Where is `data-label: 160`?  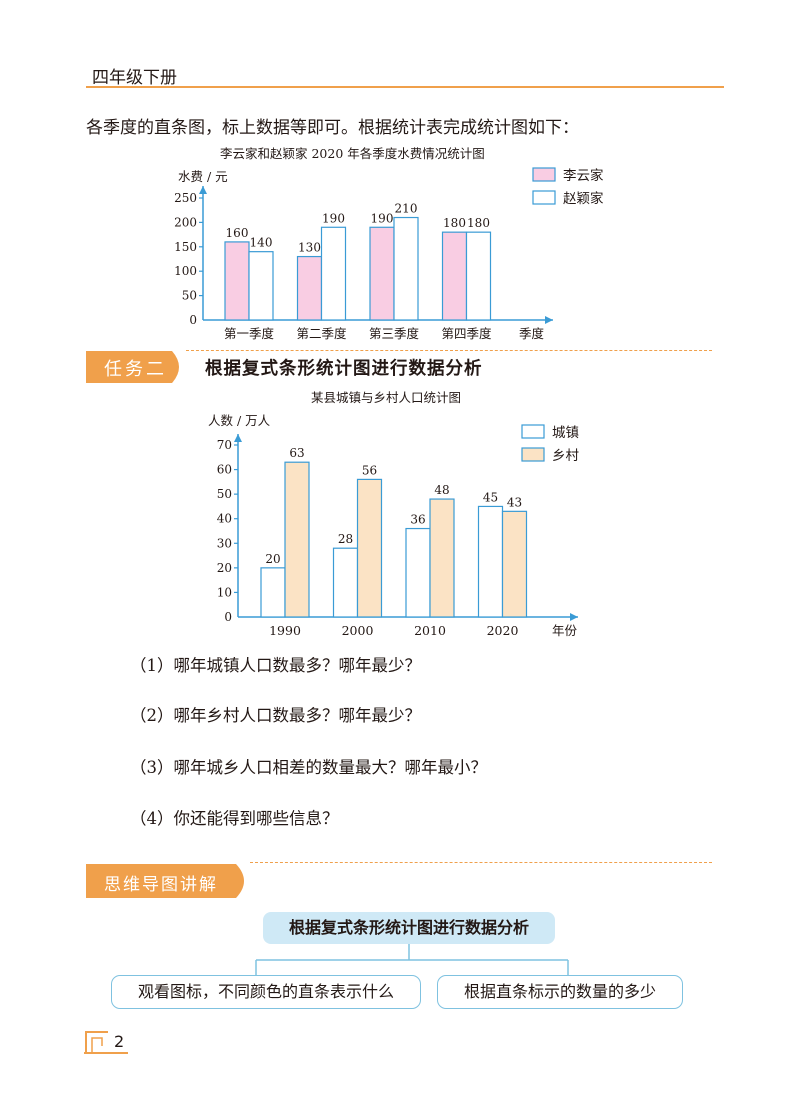 data-label: 160 is located at coordinates (237, 233).